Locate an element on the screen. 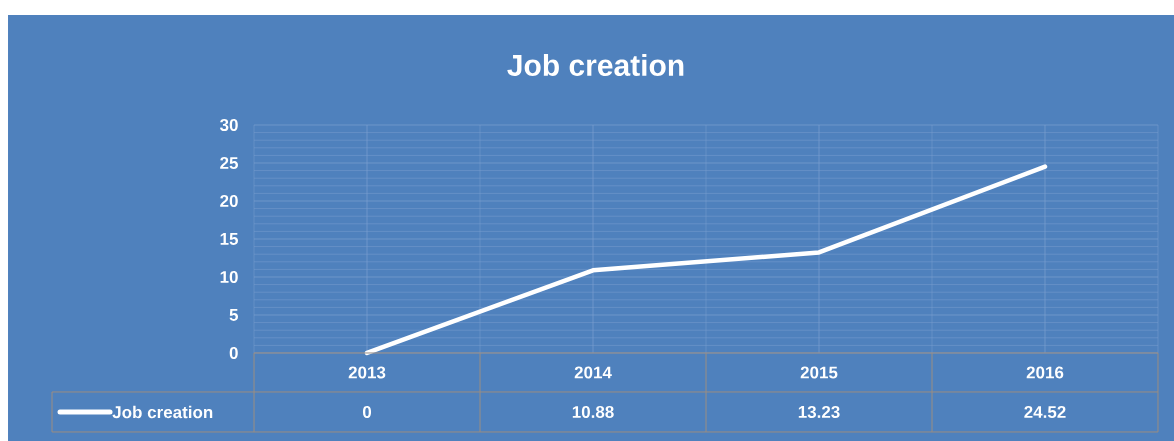 Image resolution: width=1174 pixels, height=441 pixels. legend-label: Job creation is located at coordinates (162, 412).